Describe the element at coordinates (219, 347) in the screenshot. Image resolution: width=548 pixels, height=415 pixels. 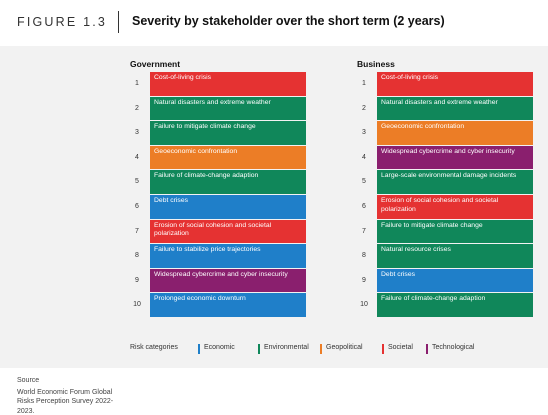
I see `legend-label: Economic` at that location.